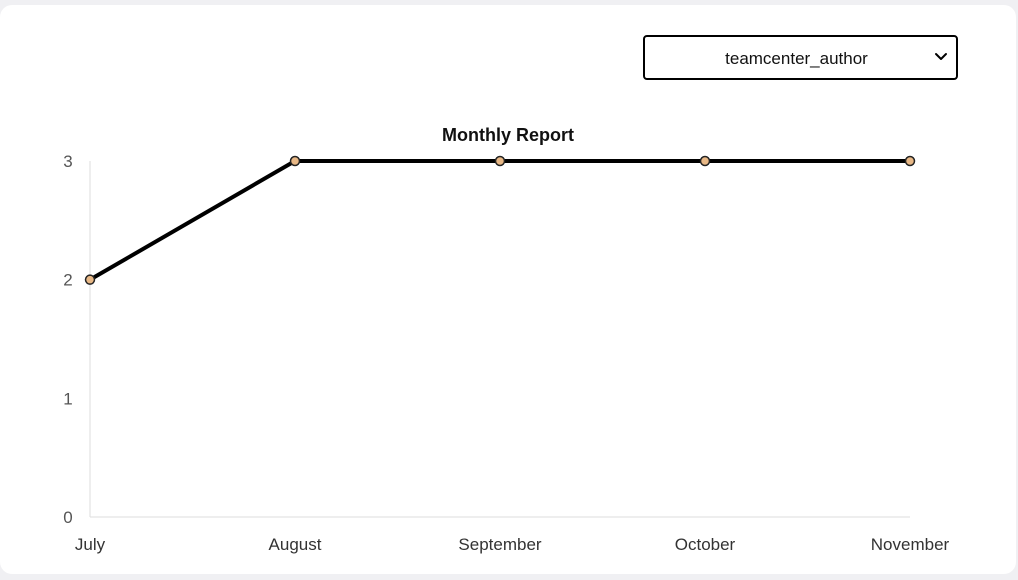  I want to click on x-tick-label: September, so click(499, 544).